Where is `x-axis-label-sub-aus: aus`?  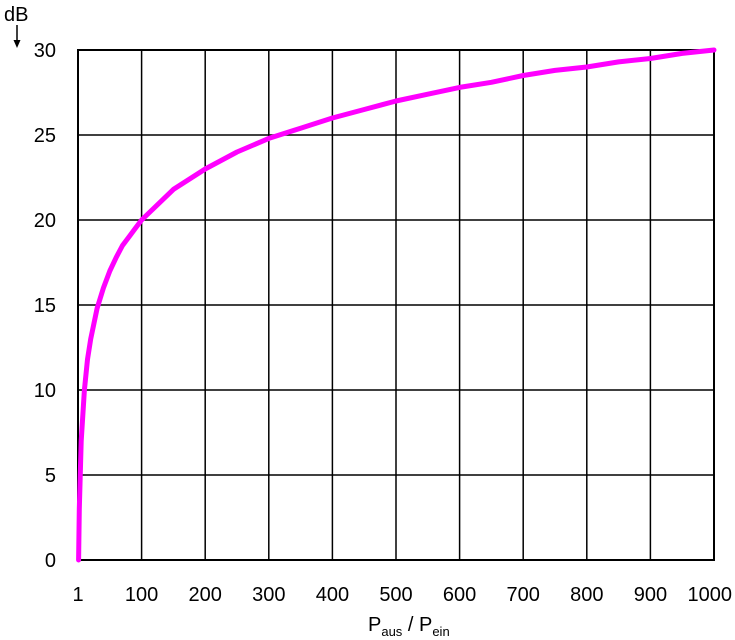 x-axis-label-sub-aus: aus is located at coordinates (391, 631).